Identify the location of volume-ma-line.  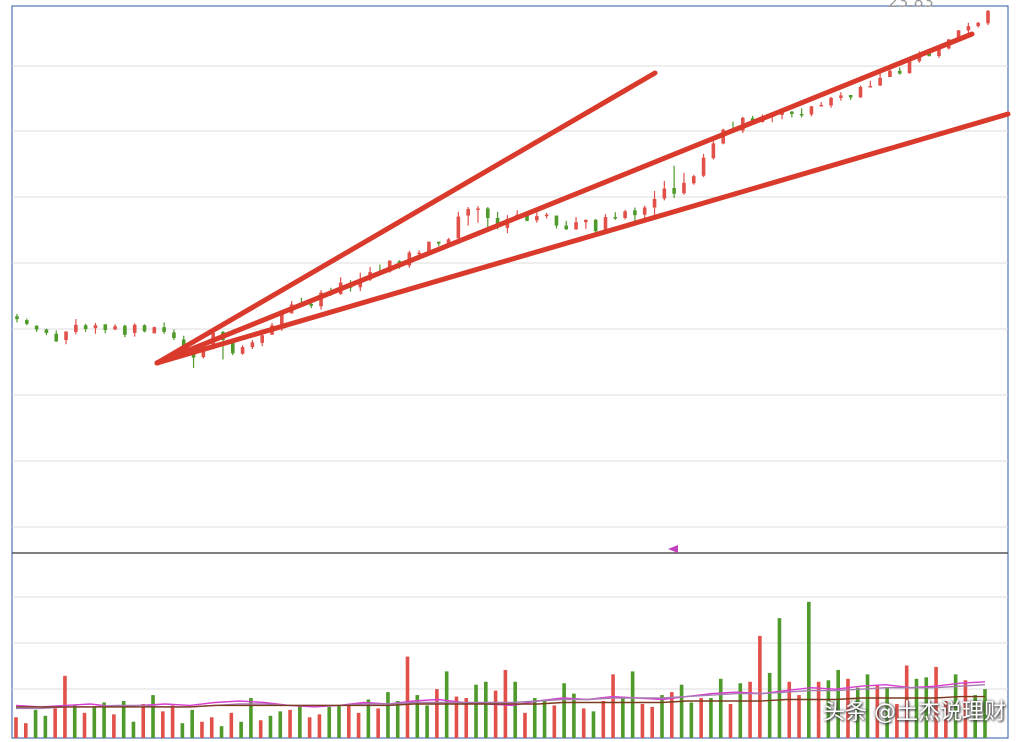
(500, 701).